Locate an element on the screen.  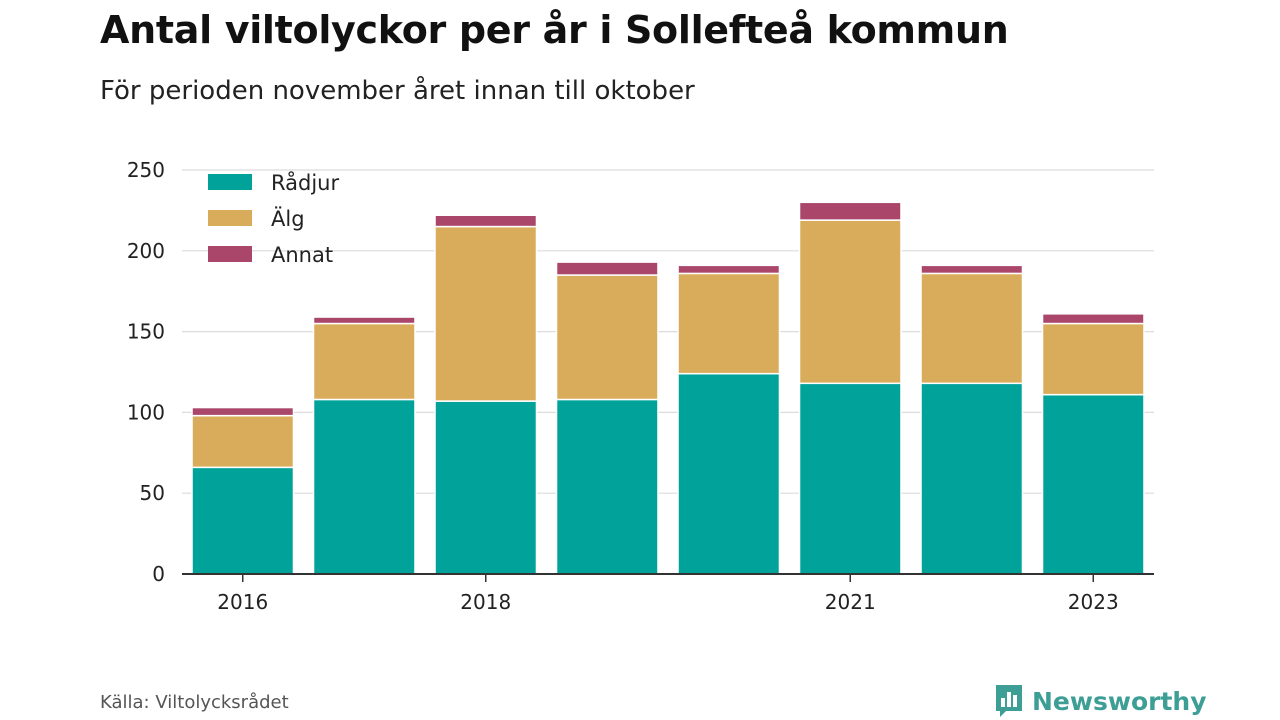
brand-logo: Newsworthy is located at coordinates (1100, 701).